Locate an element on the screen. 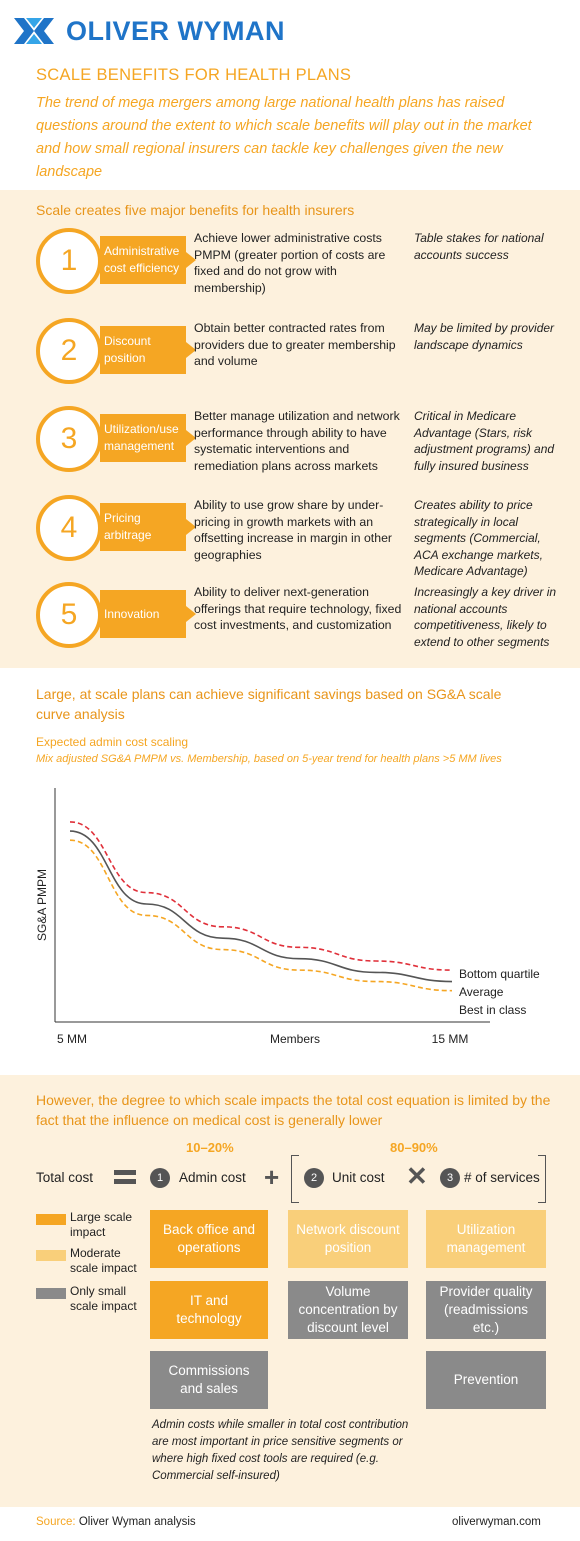  website-link: oliverwyman.com is located at coordinates (496, 1522).